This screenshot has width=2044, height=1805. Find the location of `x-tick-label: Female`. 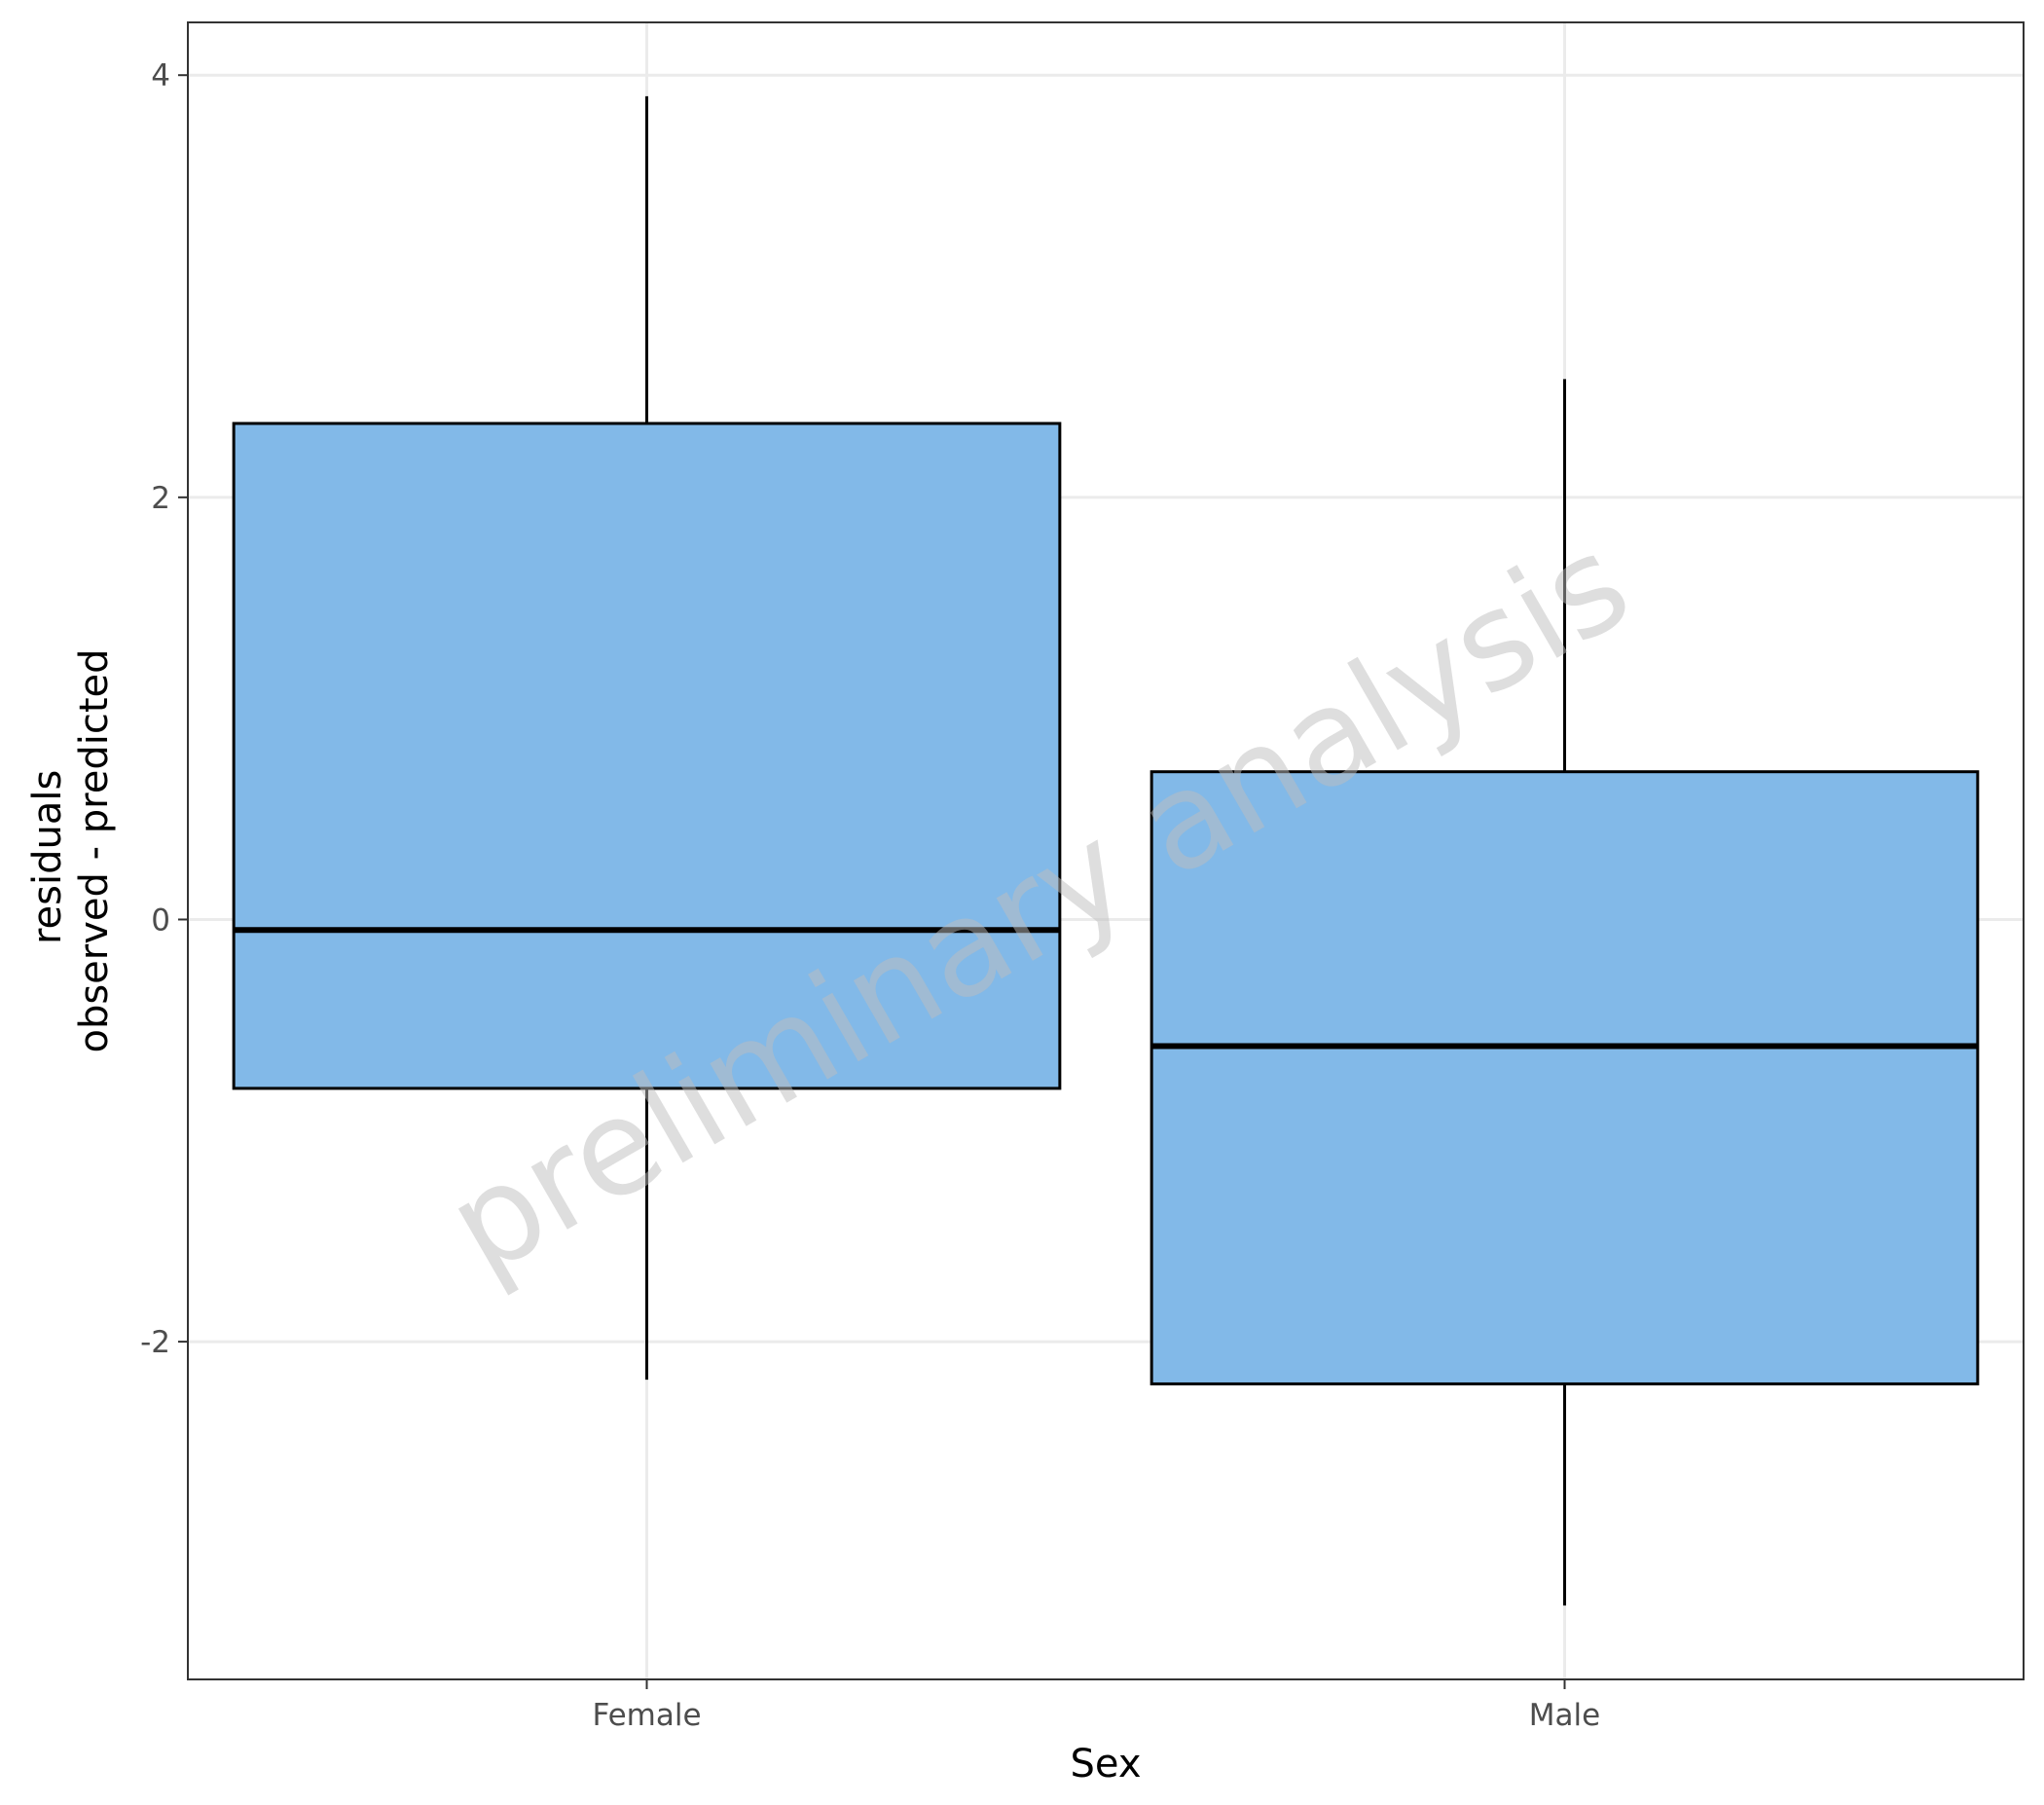

x-tick-label: Female is located at coordinates (647, 1715).